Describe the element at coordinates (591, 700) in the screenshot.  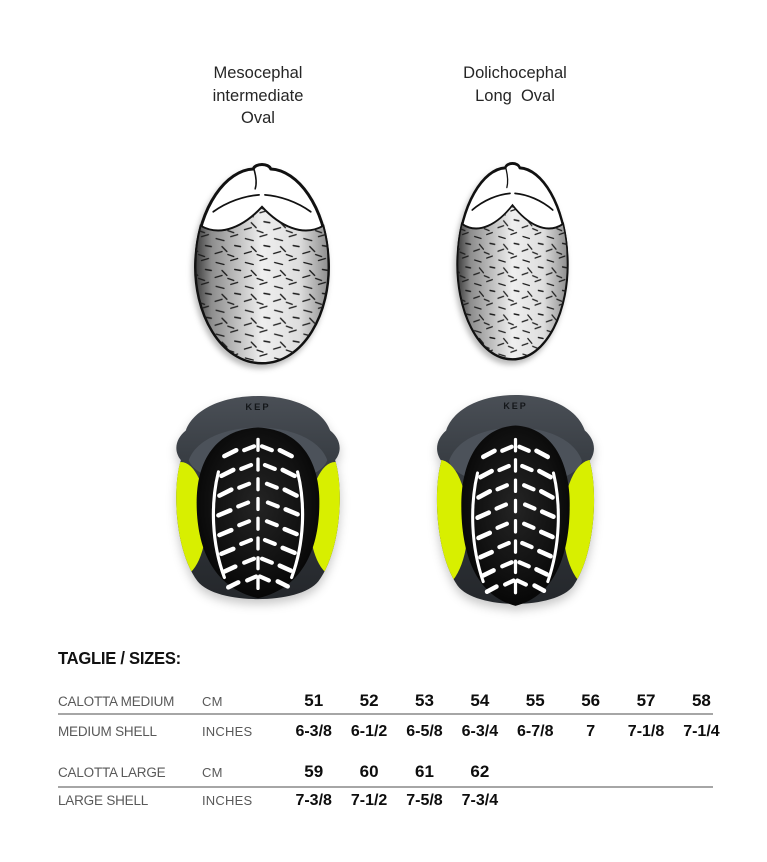
I see `size-value-cell: 56` at that location.